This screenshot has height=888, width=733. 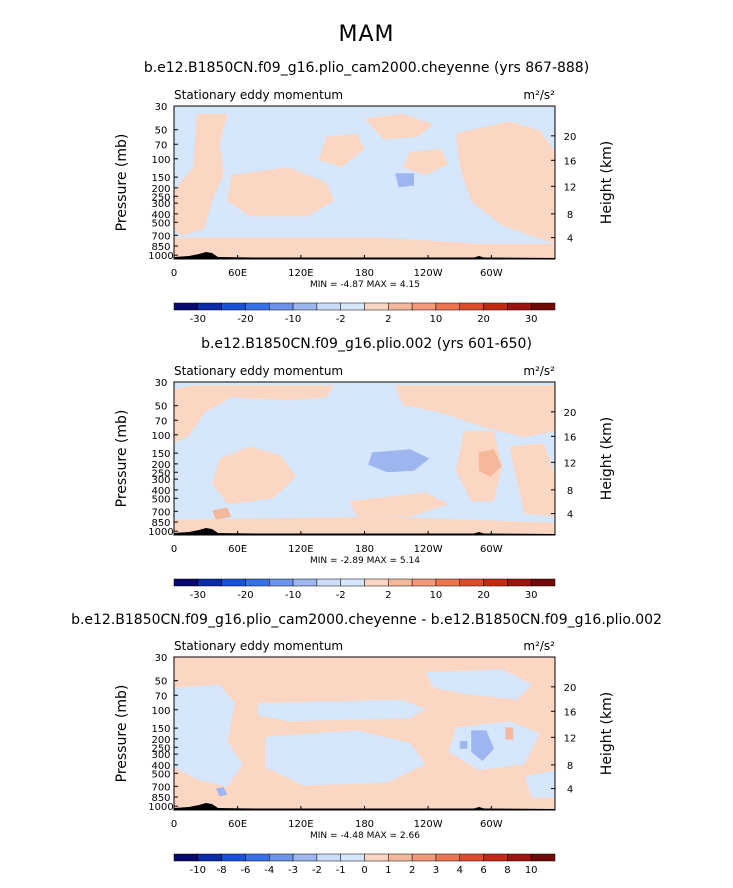 What do you see at coordinates (341, 870) in the screenshot?
I see `panel-3-colorbar-label: -1` at bounding box center [341, 870].